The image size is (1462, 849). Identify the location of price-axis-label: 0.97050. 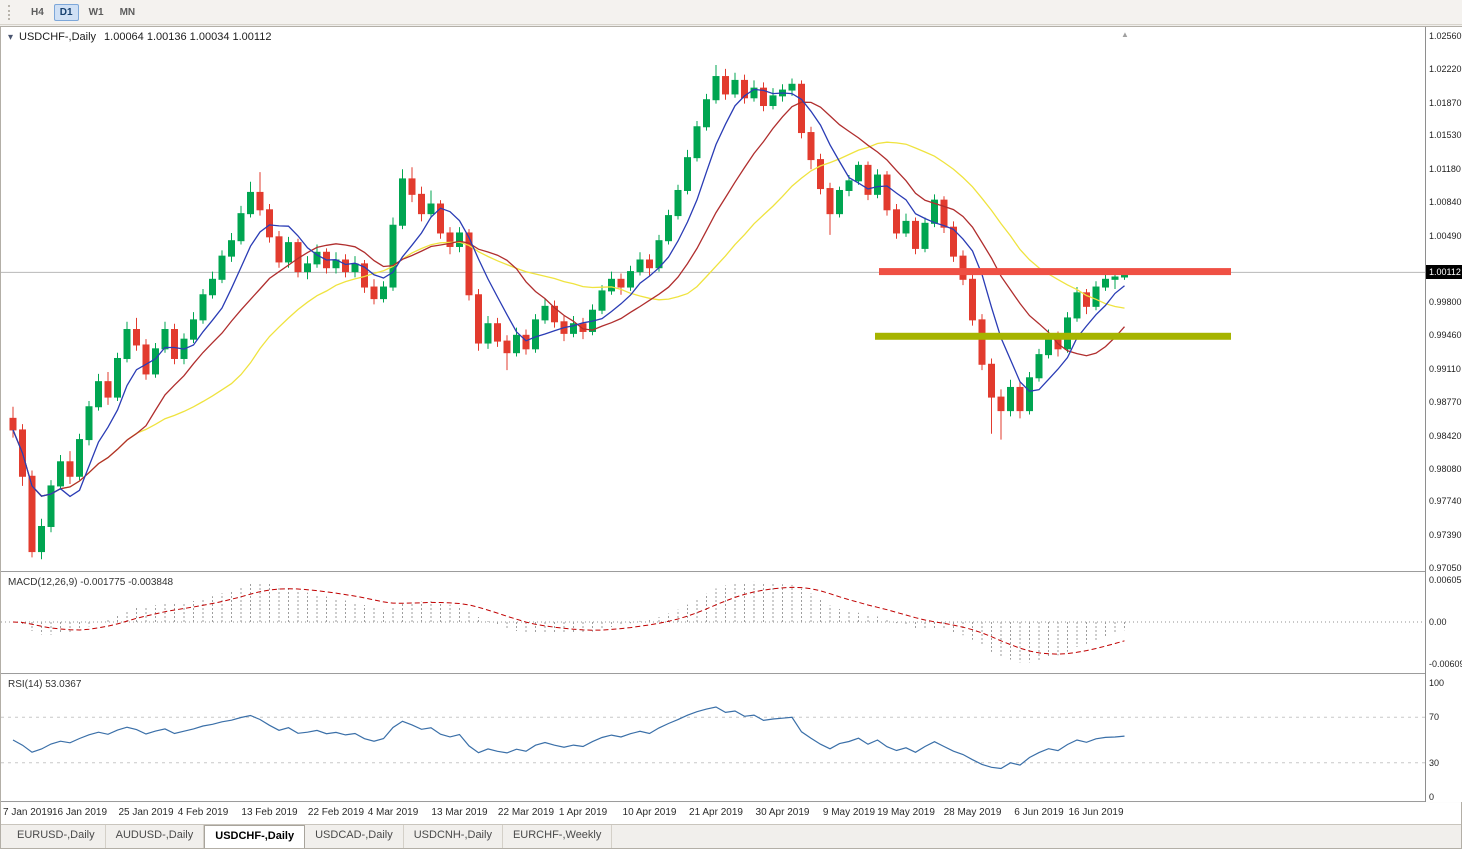
(1445, 568).